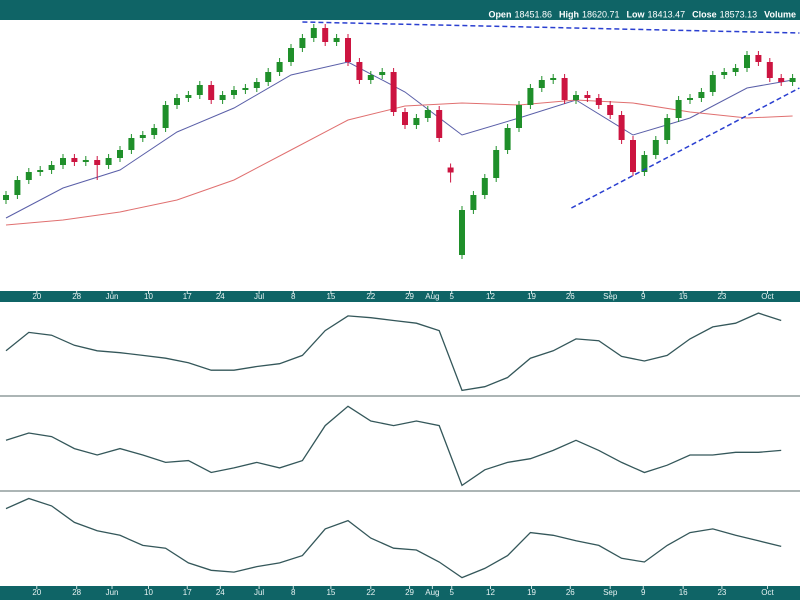 The width and height of the screenshot is (800, 600). I want to click on x-tick-label: 26, so click(570, 592).